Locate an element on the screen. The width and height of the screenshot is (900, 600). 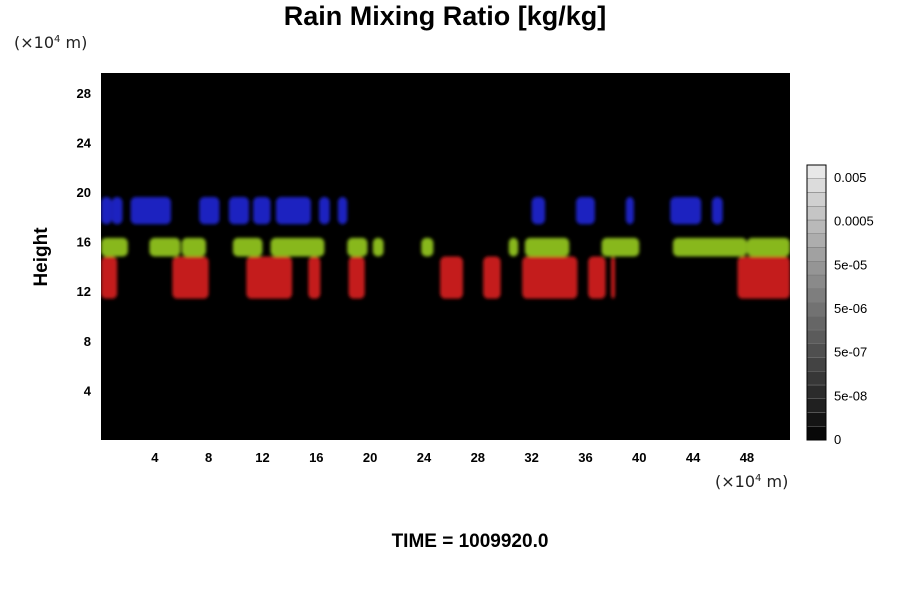
chart-title: Rain Mixing Ratio [kg/kg] is located at coordinates (445, 16).